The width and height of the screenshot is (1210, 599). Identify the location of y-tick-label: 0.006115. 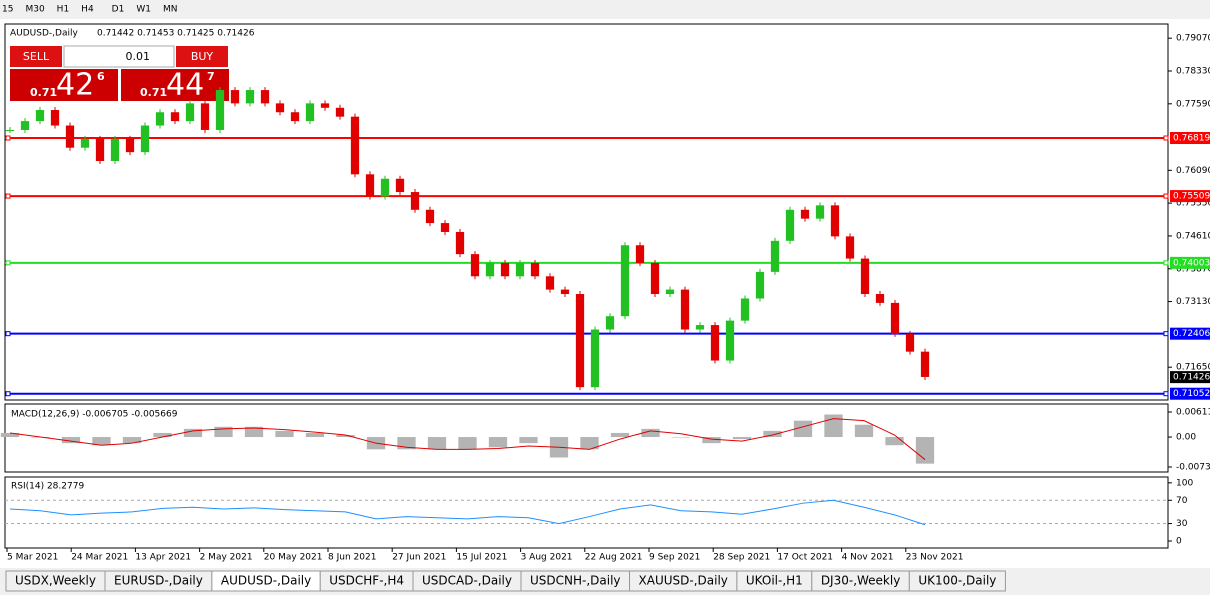
(1193, 413).